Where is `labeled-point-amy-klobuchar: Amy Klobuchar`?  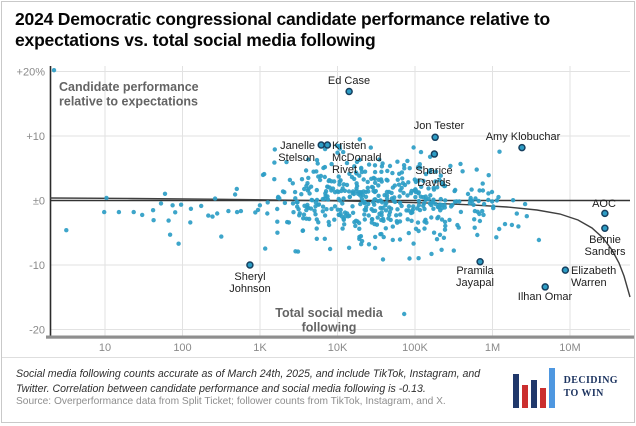 labeled-point-amy-klobuchar: Amy Klobuchar is located at coordinates (523, 141).